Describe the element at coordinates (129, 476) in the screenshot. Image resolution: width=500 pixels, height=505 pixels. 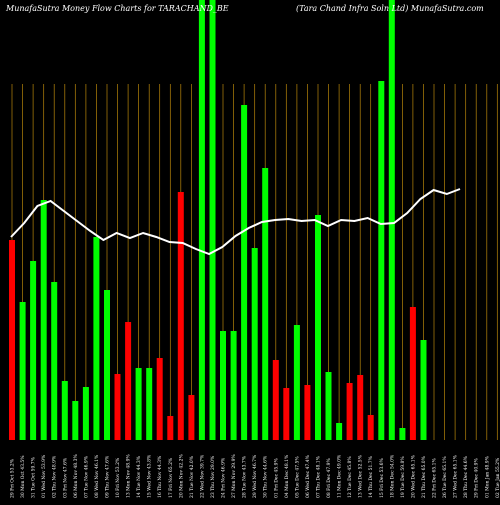
I see `x-tick-label: 13 Mon Nov 48.9%` at that location.